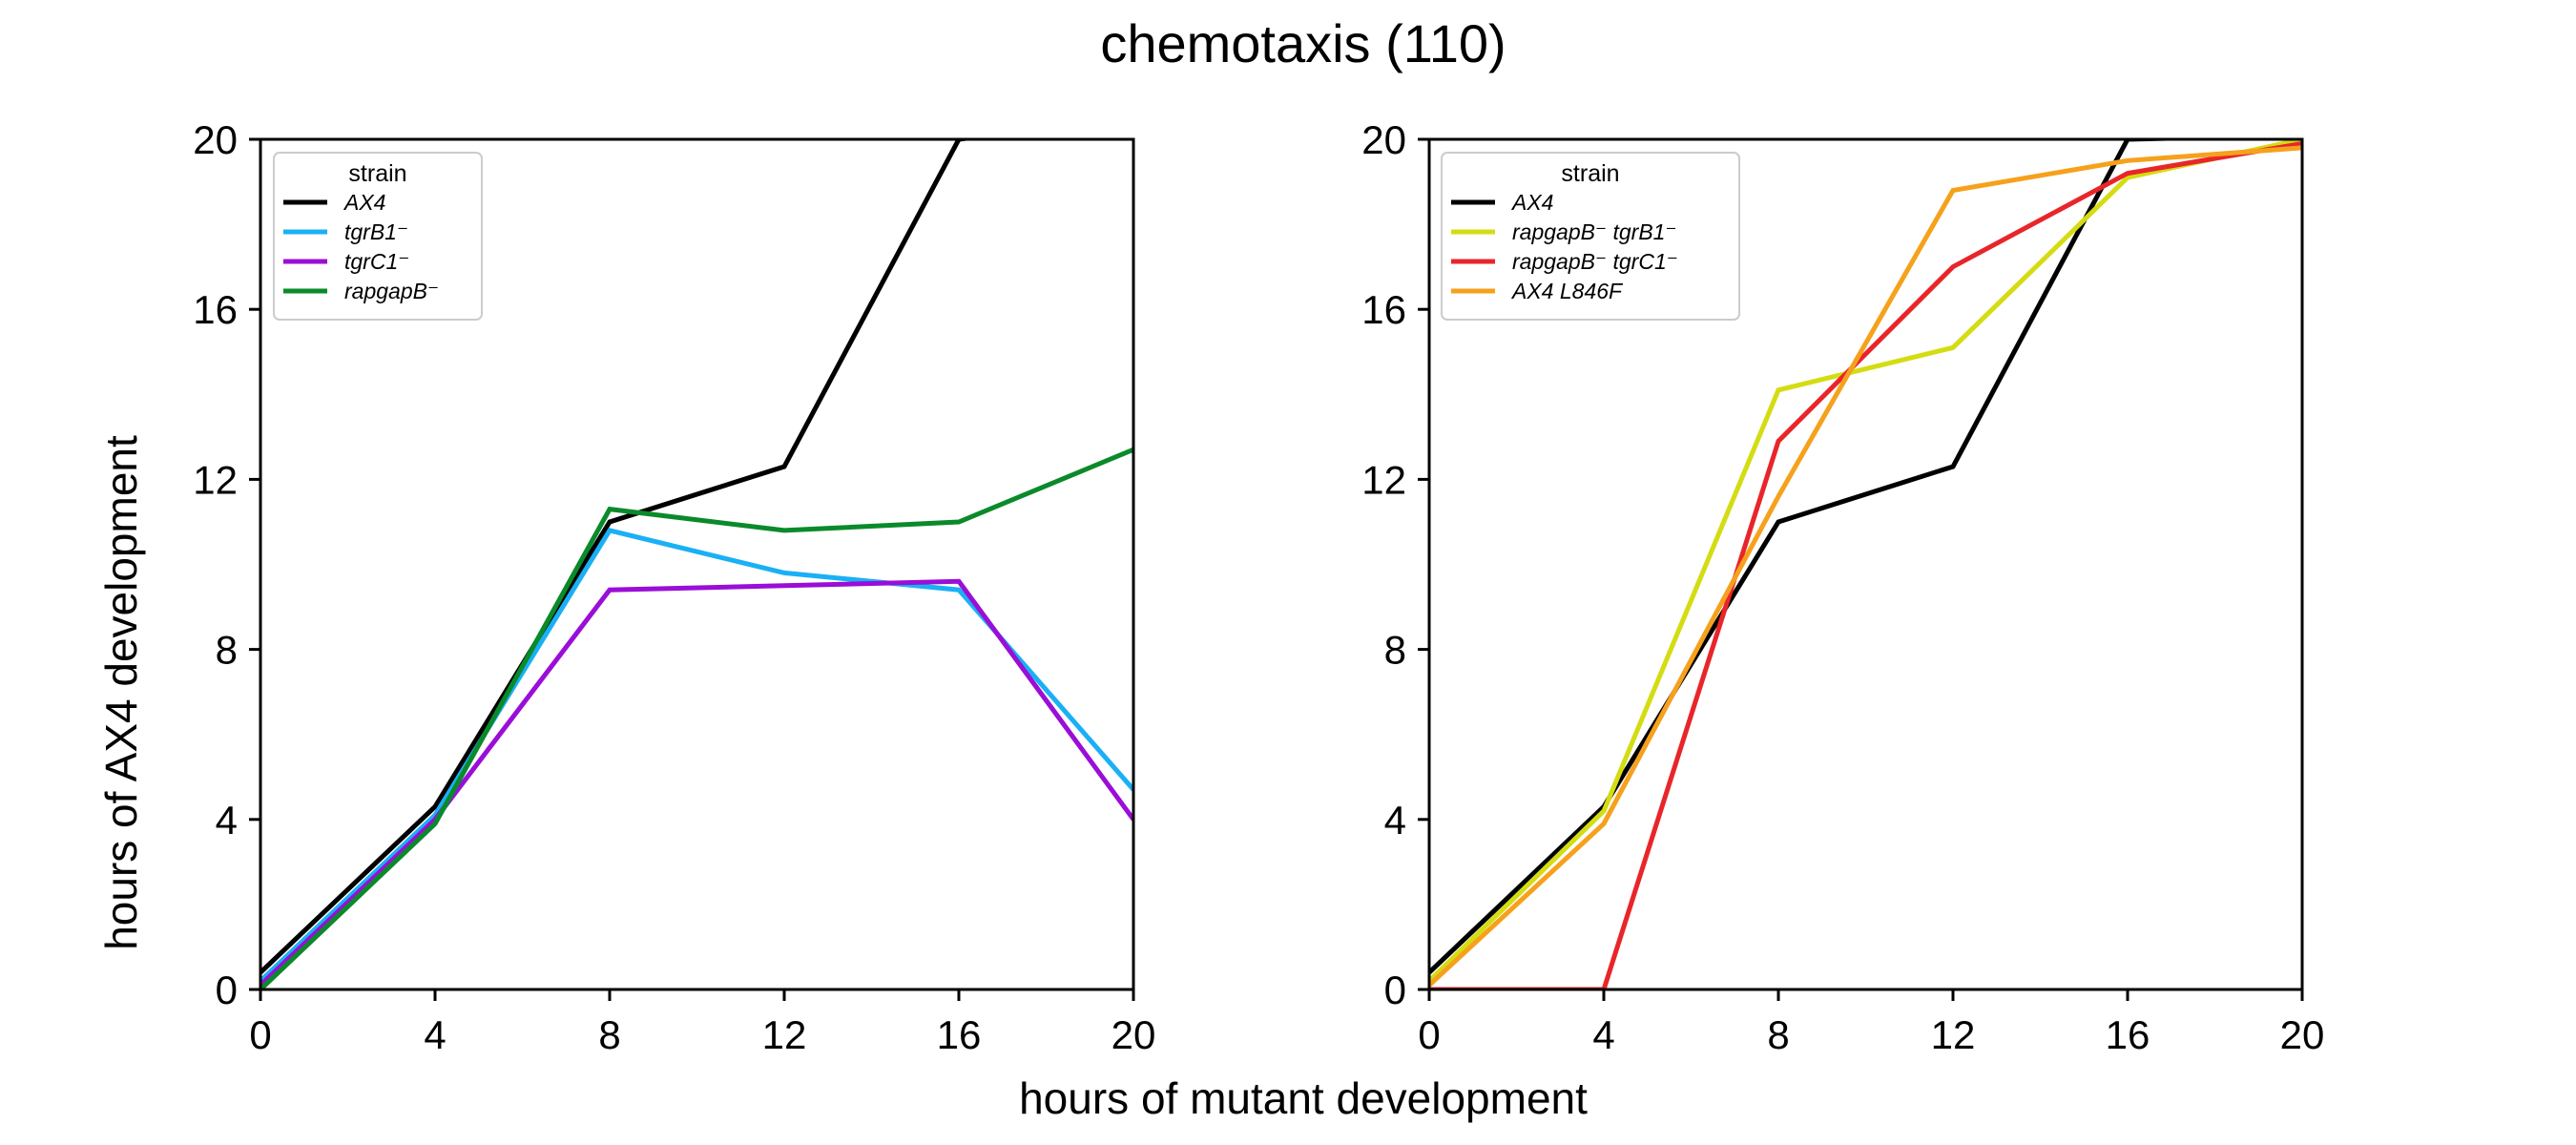  Describe the element at coordinates (376, 232) in the screenshot. I see `legend-label-1: tgrB1⁻` at that location.